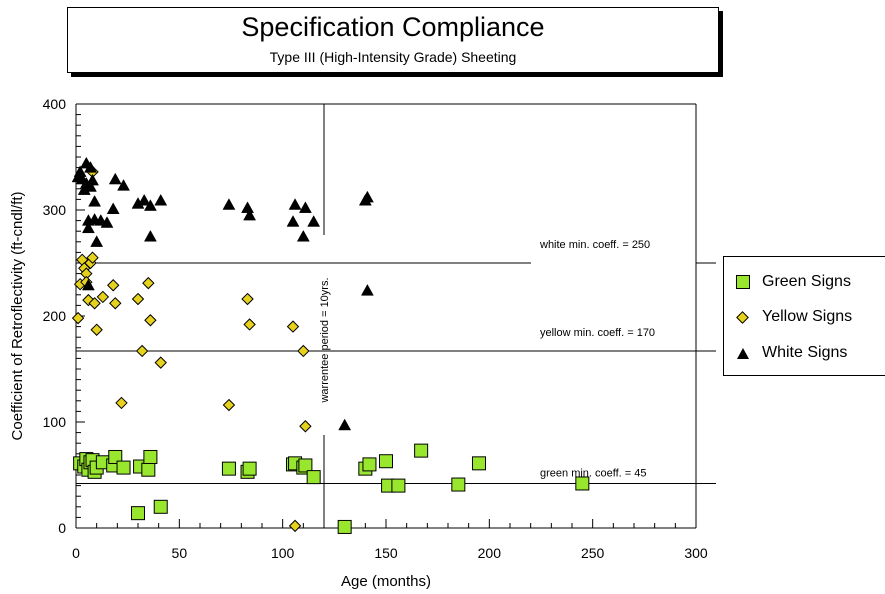 The width and height of the screenshot is (885, 594). Describe the element at coordinates (743, 282) in the screenshot. I see `square-marker-icon` at that location.